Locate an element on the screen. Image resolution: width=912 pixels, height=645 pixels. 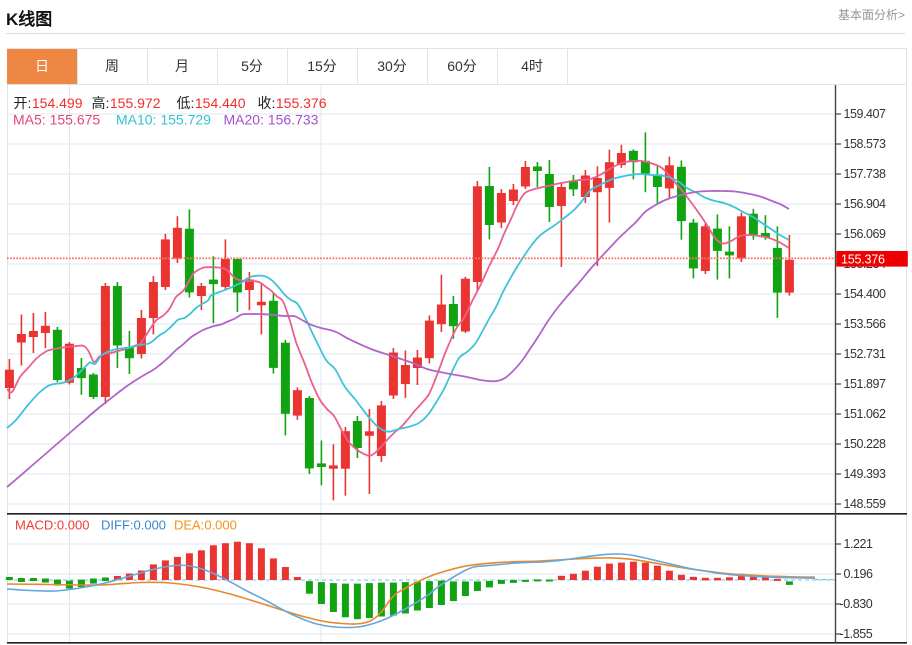
svg-text: 开: is located at coordinates (23, 103).